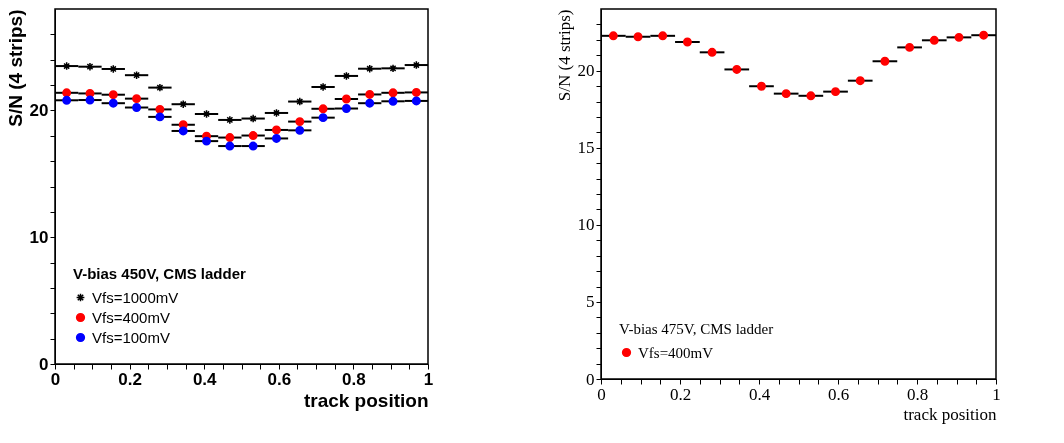  What do you see at coordinates (160, 273) in the screenshot?
I see `legend-title: V-bias 450V, CMS ladder` at bounding box center [160, 273].